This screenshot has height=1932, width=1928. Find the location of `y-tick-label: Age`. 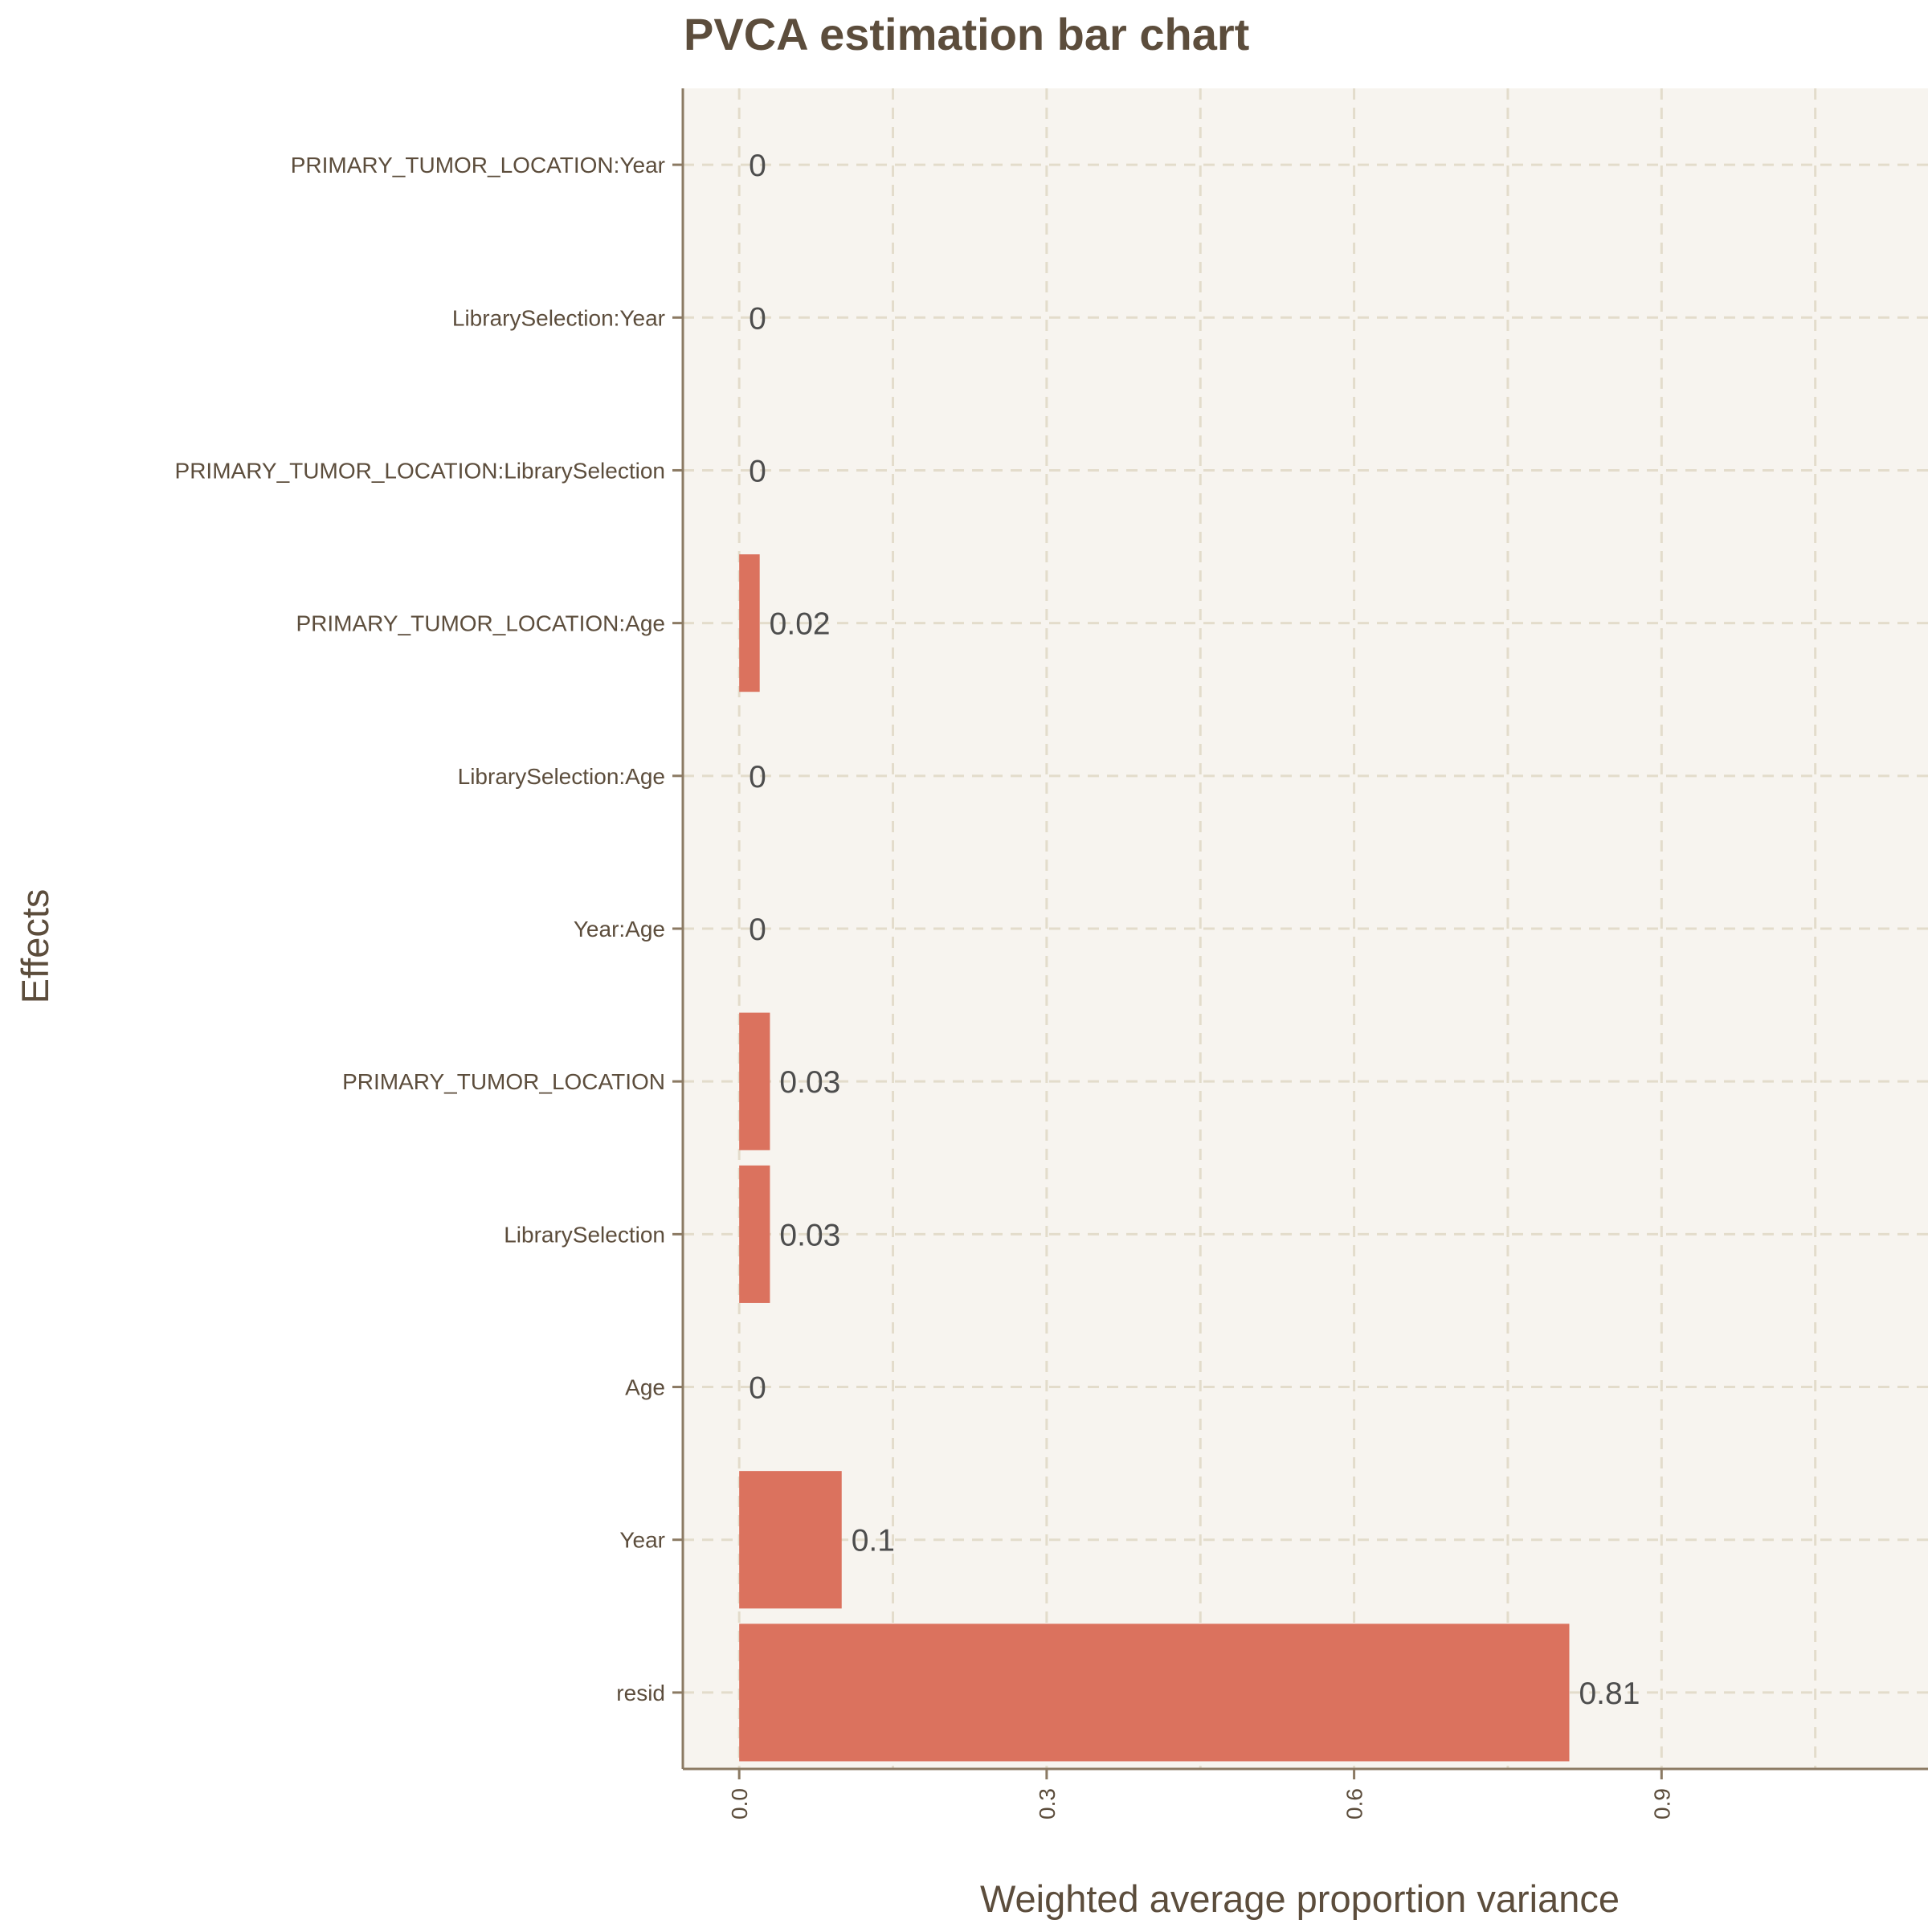

y-tick-label: Age is located at coordinates (645, 1387).